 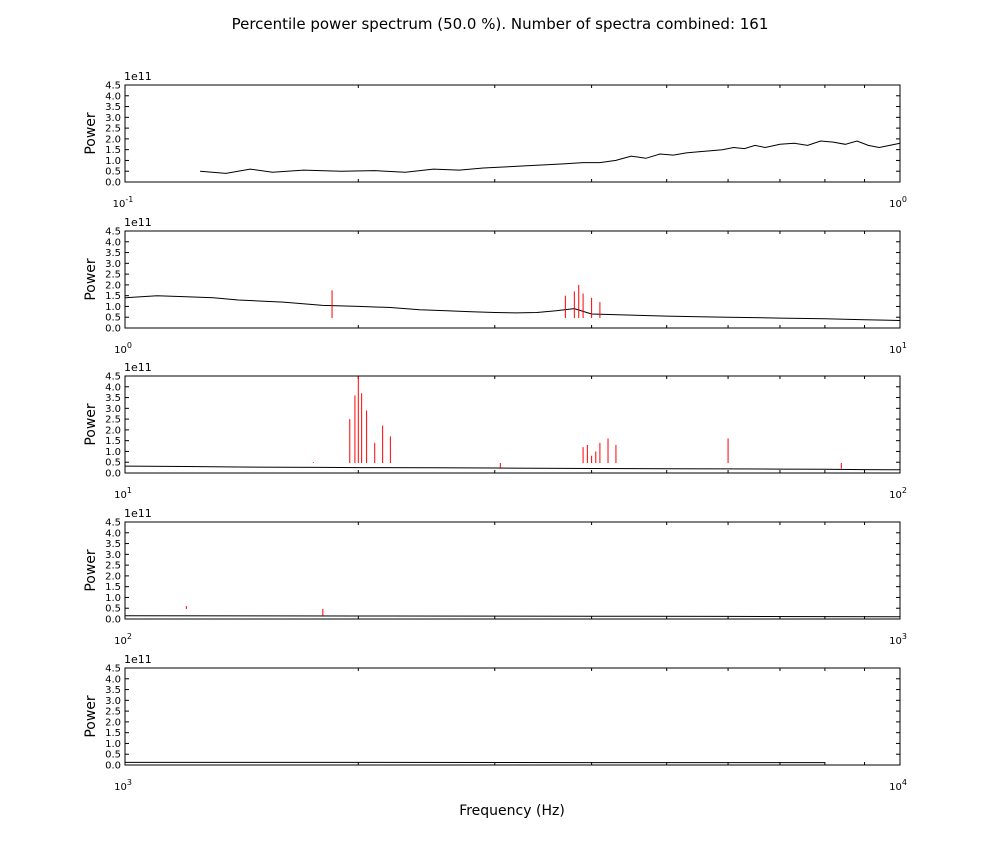 What do you see at coordinates (512, 811) in the screenshot?
I see `x-axis-label: Frequency (Hz)` at bounding box center [512, 811].